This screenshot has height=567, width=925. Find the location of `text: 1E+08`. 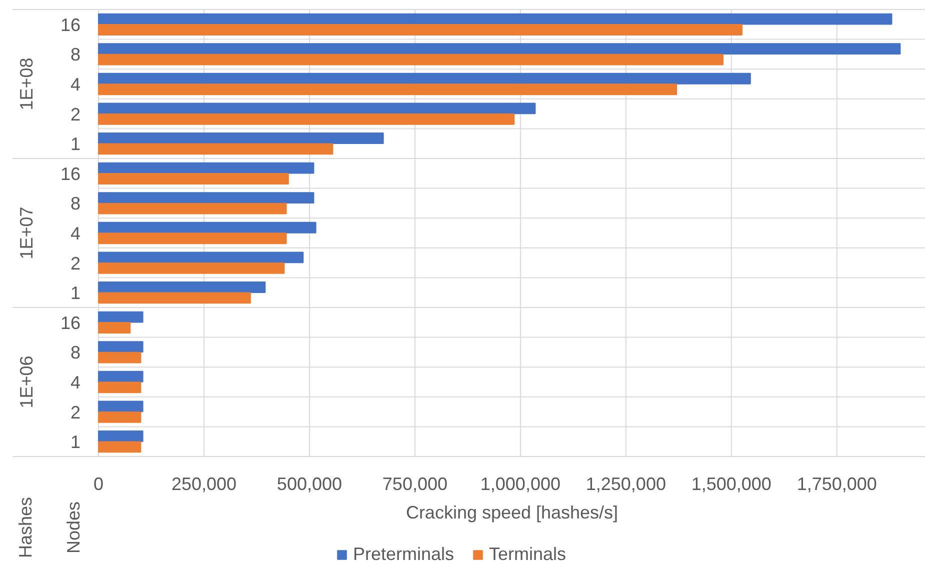

text: 1E+08 is located at coordinates (26, 84).